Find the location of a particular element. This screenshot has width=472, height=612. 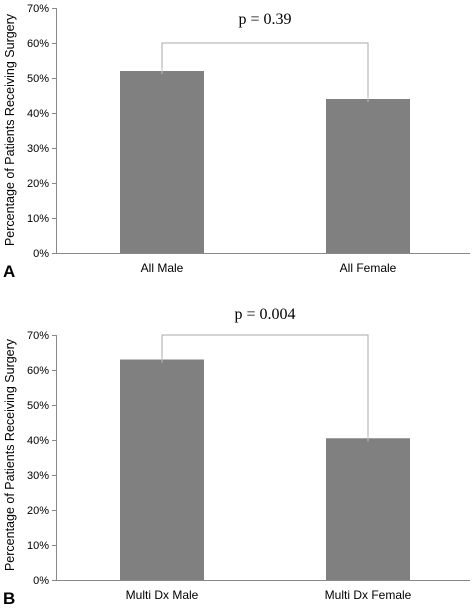

panel-label: B is located at coordinates (9, 598).